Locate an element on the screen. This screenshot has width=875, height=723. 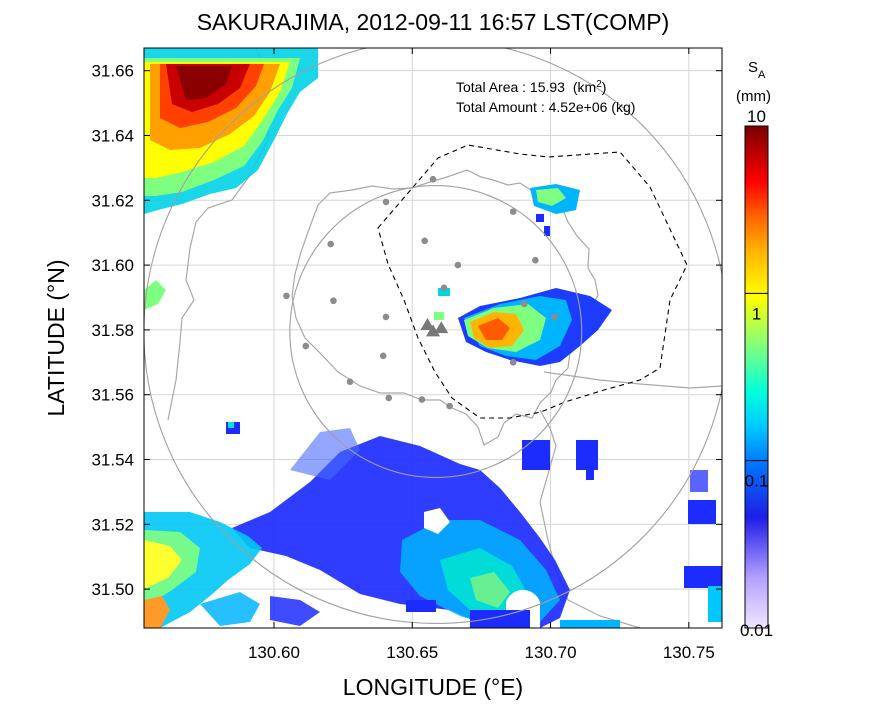
ash-field-south is located at coordinates (401, 528).